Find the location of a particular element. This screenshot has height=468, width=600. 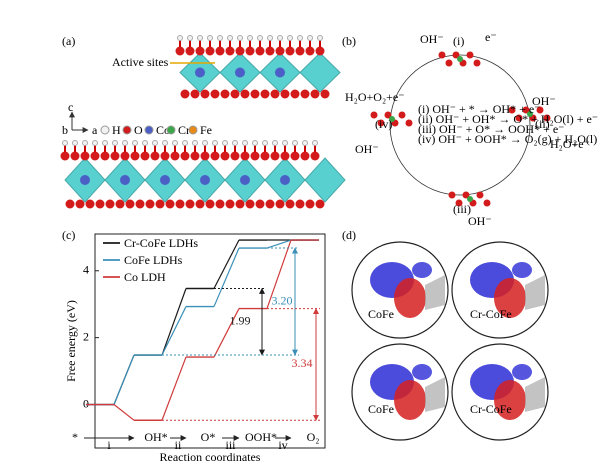

octahedron is located at coordinates (320, 72).